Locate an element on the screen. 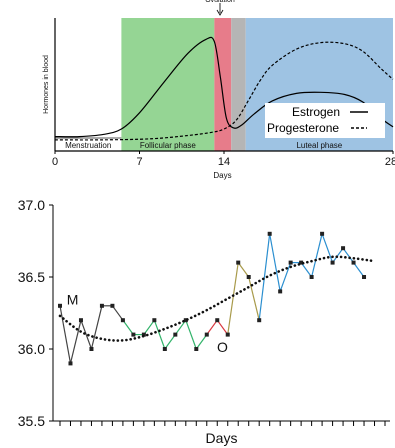 This screenshot has width=395, height=448. top-x-tick-label-3: 28 is located at coordinates (390, 162).